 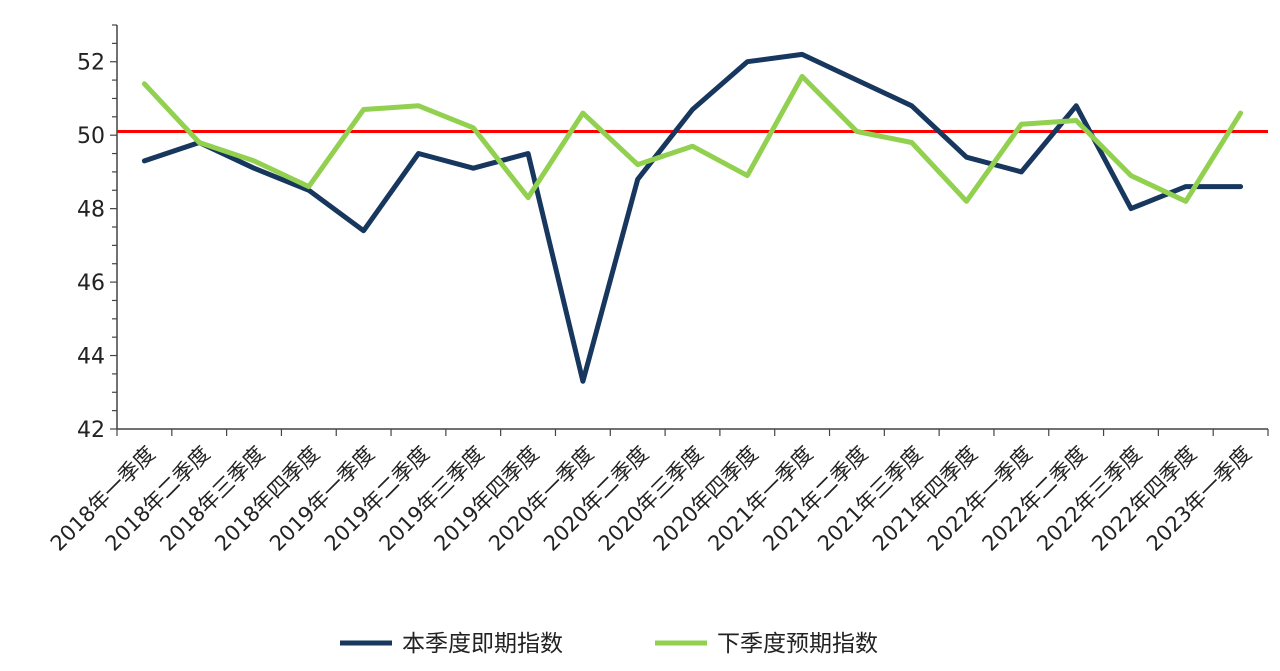 What do you see at coordinates (91, 283) in the screenshot?
I see `y-tick-label: 46` at bounding box center [91, 283].